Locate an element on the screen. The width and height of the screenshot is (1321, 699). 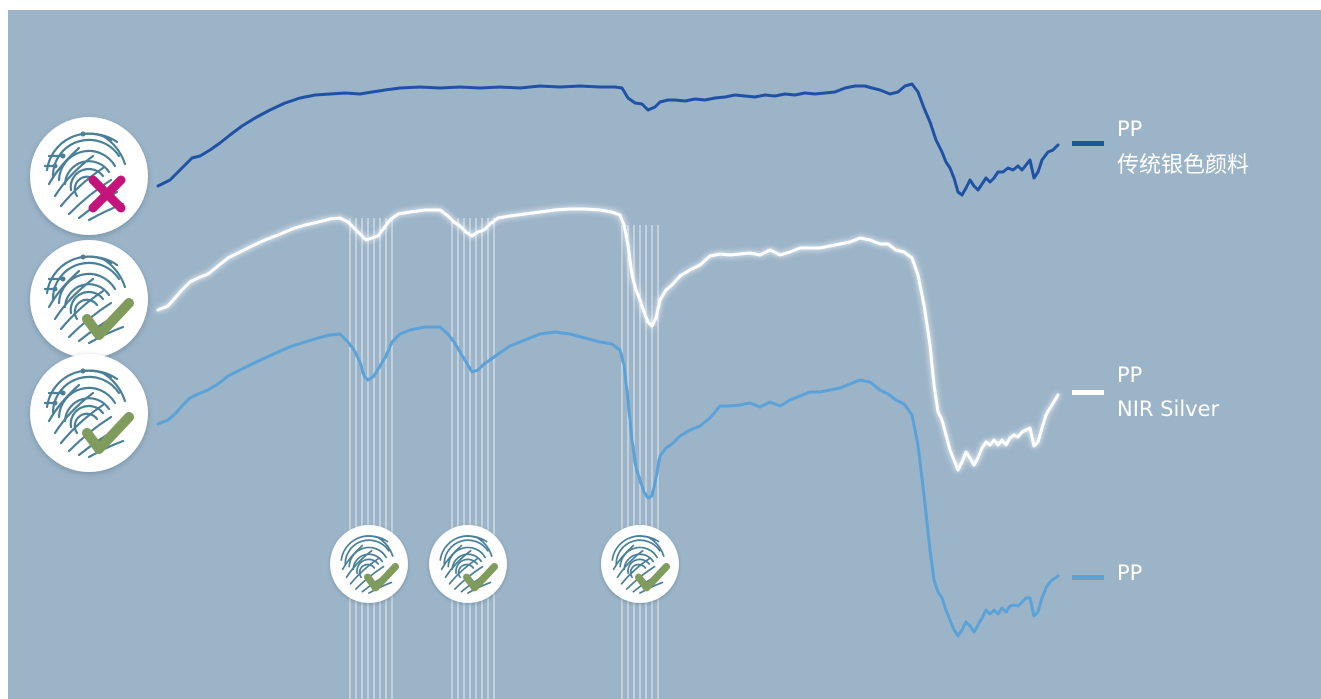
reject-cross-icon is located at coordinates (107, 194).